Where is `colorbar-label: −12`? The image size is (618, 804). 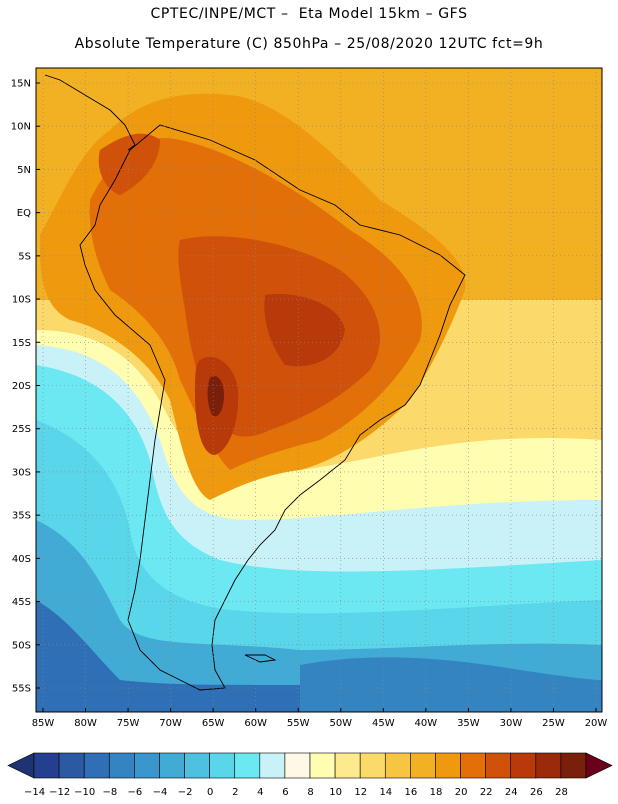 colorbar-label: −12 is located at coordinates (59, 792).